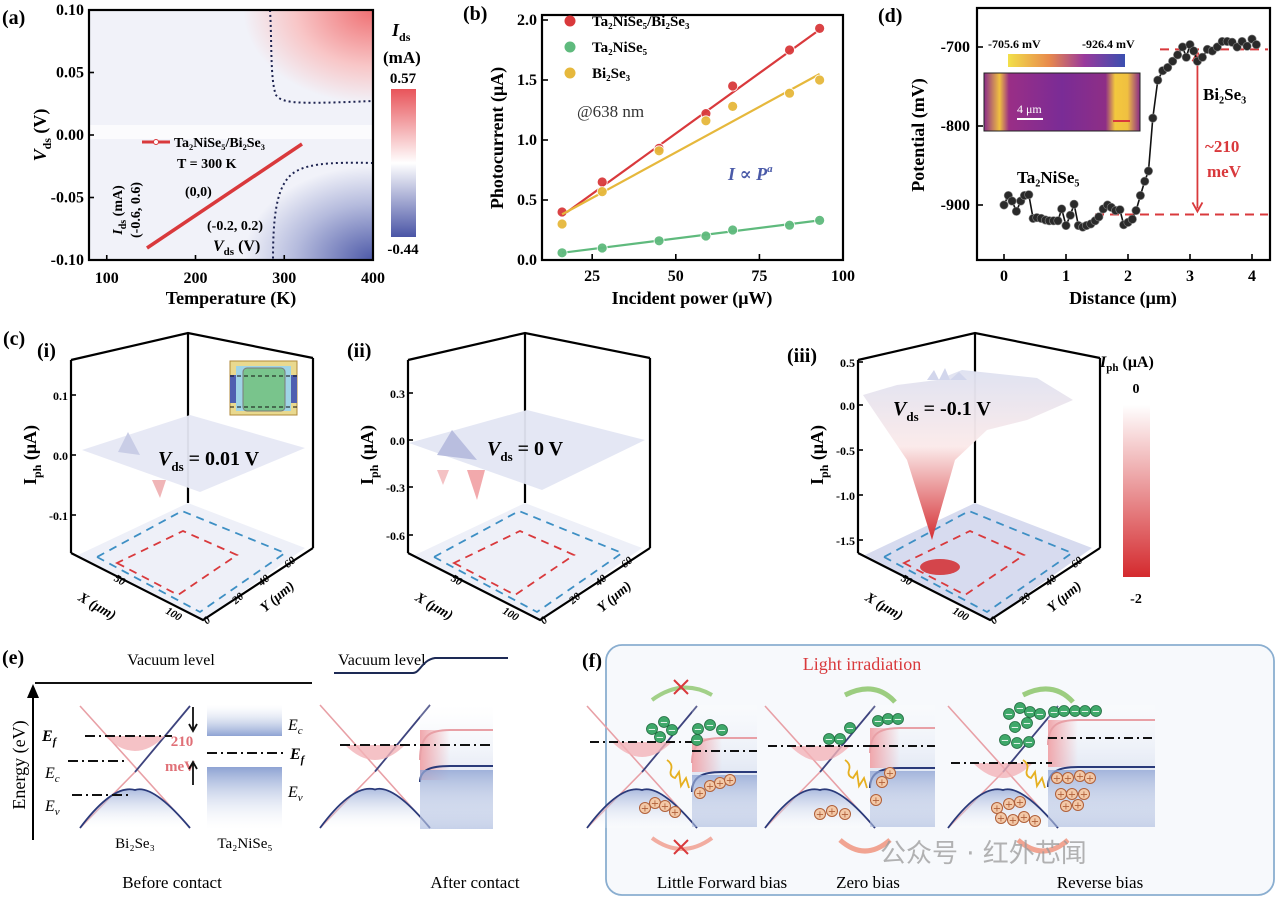  I want to click on bias-annotation: Vds = 0.01 V, so click(209, 461).